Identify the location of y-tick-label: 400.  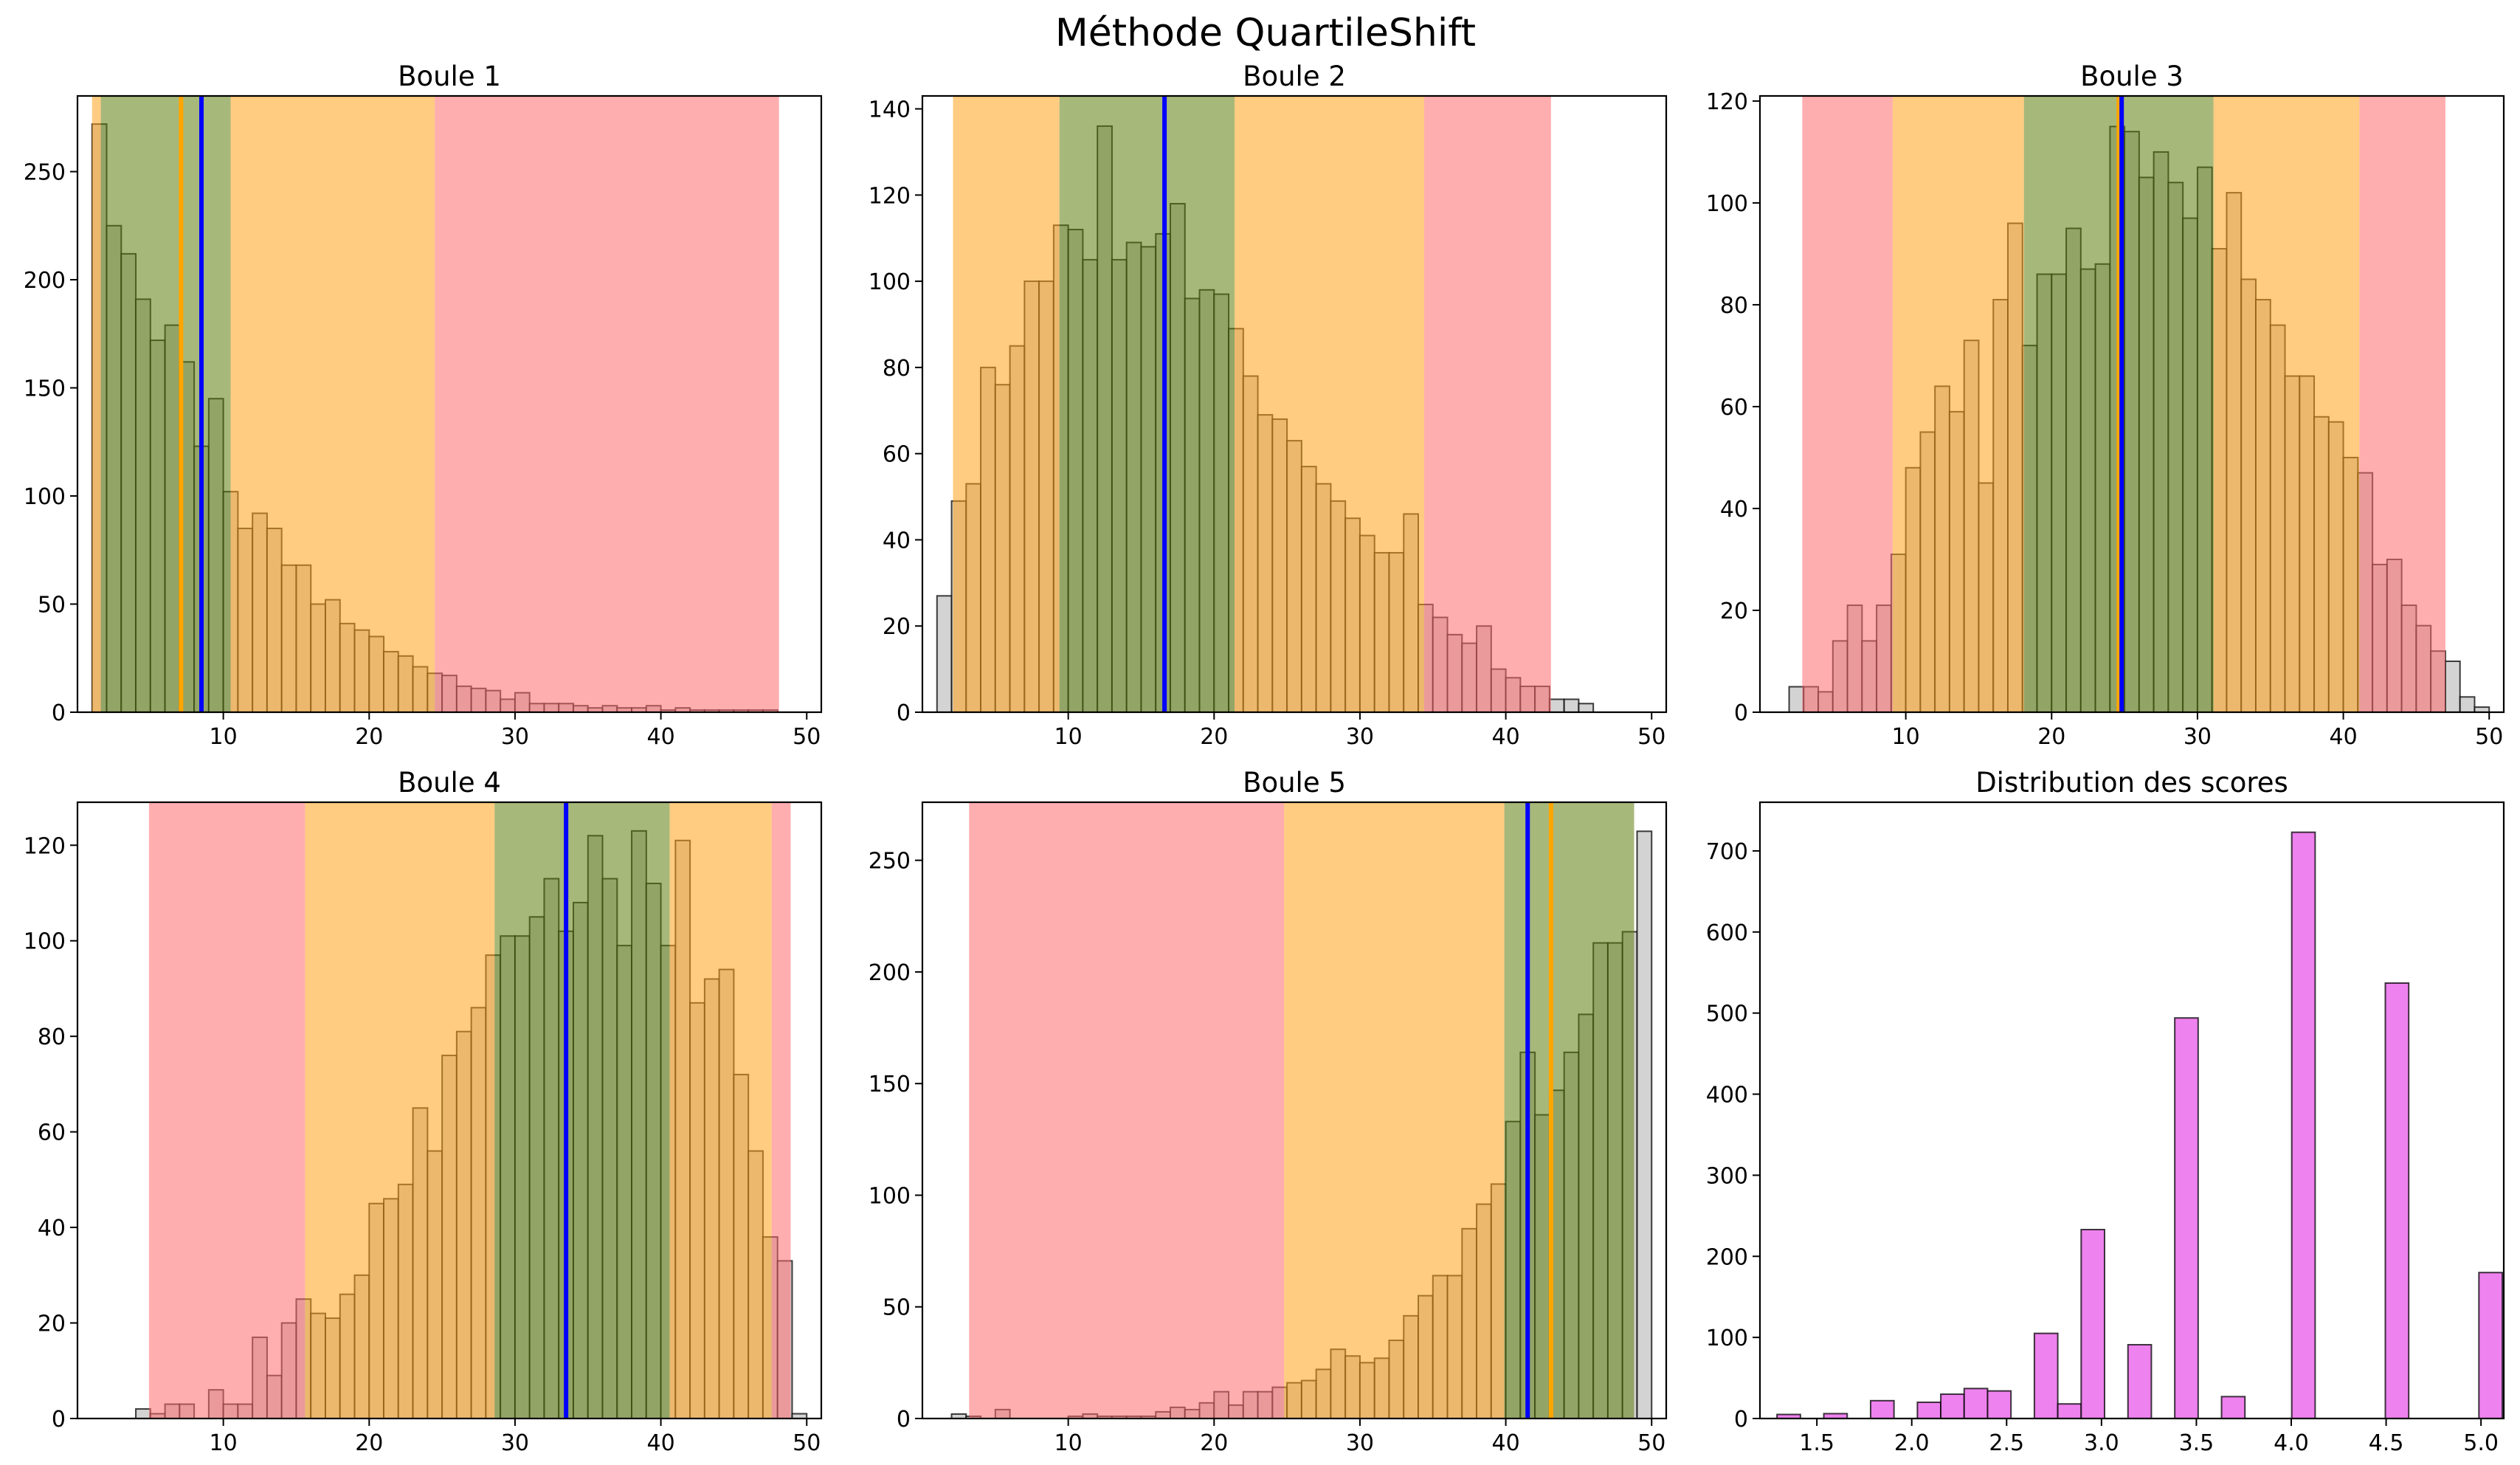
(1727, 1096).